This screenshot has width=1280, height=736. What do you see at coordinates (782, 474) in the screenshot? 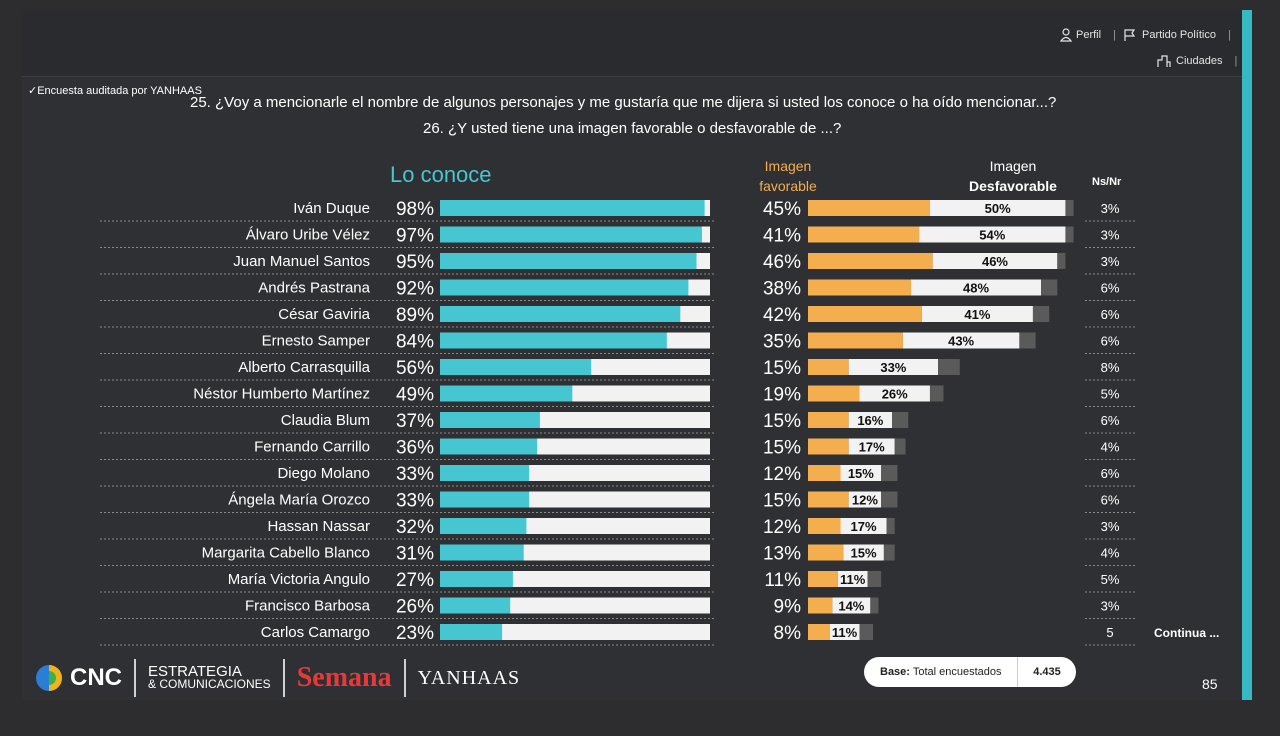
I see `favorable-value-label: 12%` at bounding box center [782, 474].